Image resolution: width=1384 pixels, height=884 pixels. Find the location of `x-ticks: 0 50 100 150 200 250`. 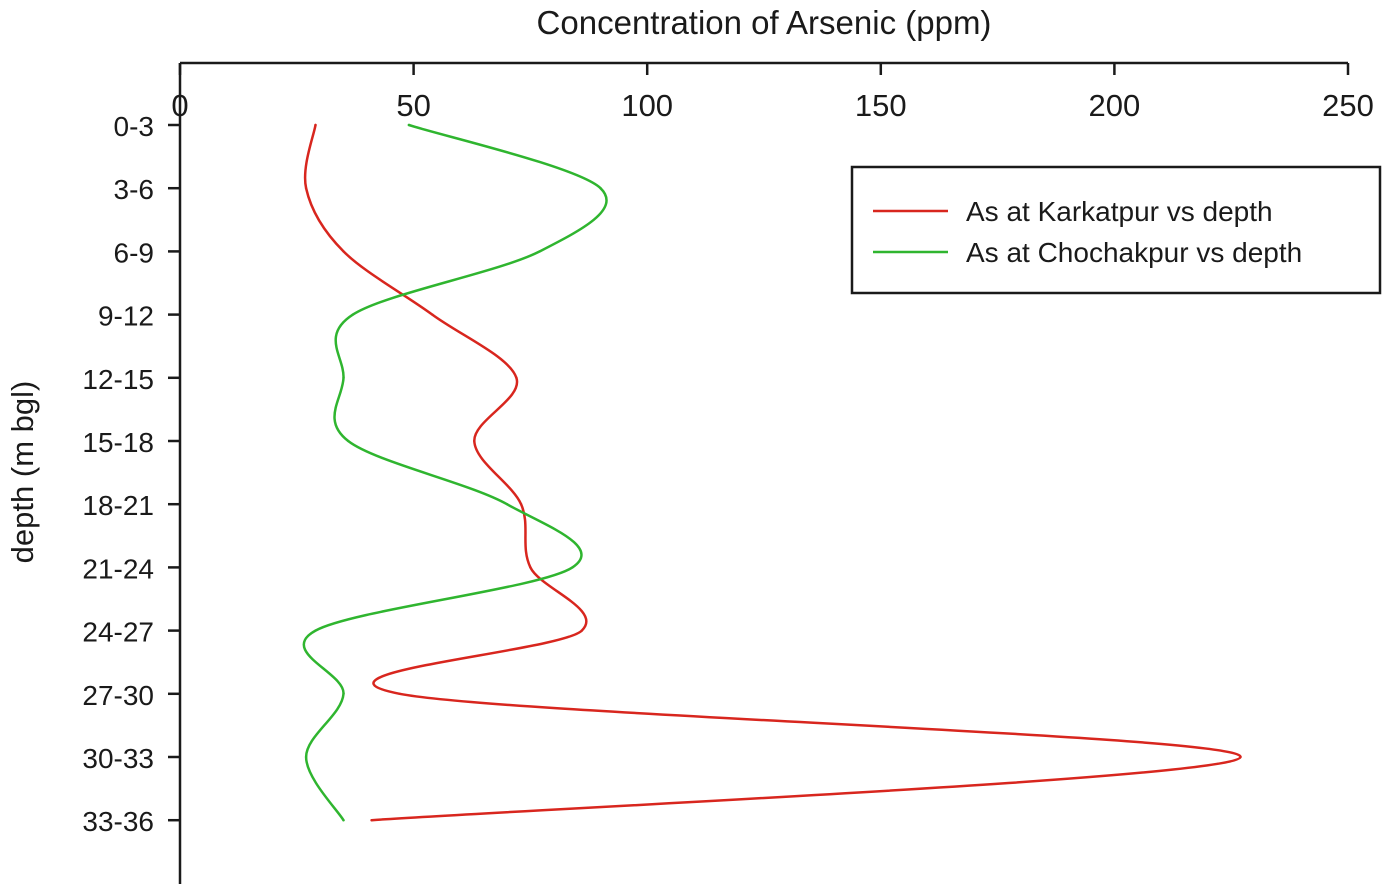

x-ticks: 0 50 100 150 200 250 is located at coordinates (772, 93).